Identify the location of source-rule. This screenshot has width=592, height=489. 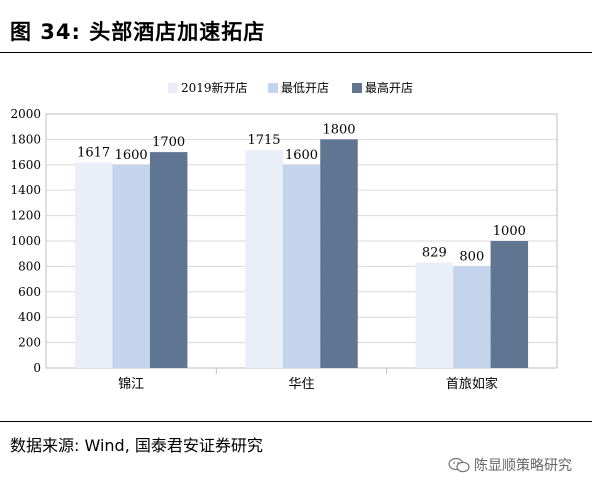
(296, 421).